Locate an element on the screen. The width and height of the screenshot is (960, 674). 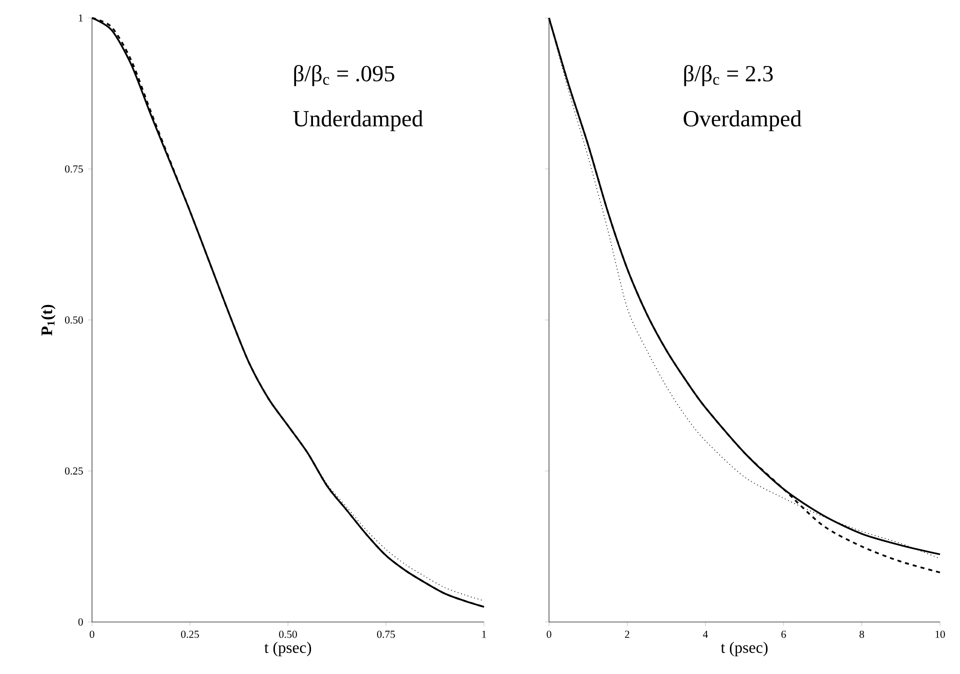
x-tick-label: 0.25 is located at coordinates (190, 634).